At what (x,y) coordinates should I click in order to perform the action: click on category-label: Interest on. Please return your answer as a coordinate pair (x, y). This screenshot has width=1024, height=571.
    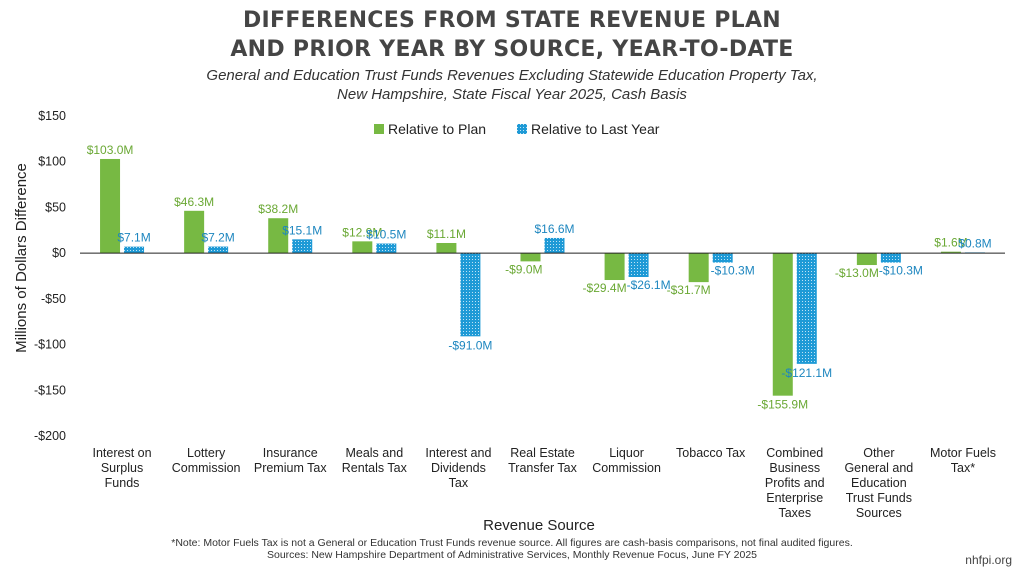
    Looking at the image, I should click on (122, 453).